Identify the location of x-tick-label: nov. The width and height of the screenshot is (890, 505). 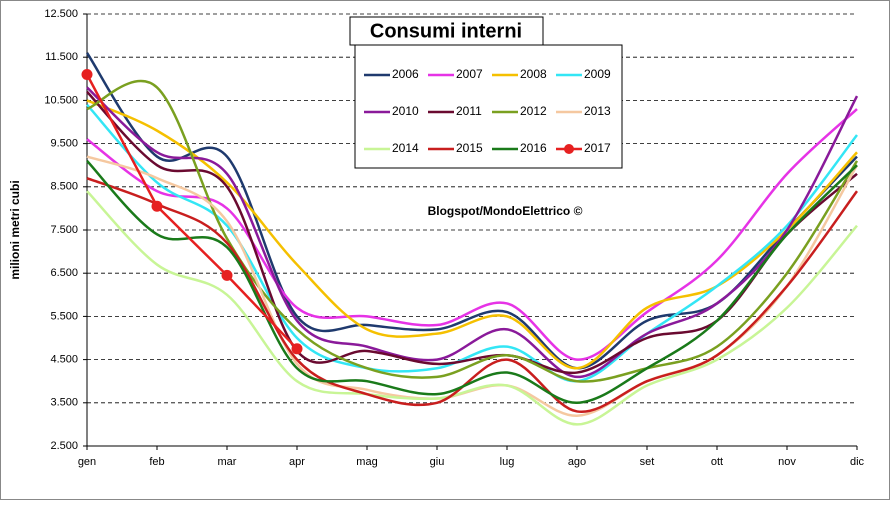
(787, 462).